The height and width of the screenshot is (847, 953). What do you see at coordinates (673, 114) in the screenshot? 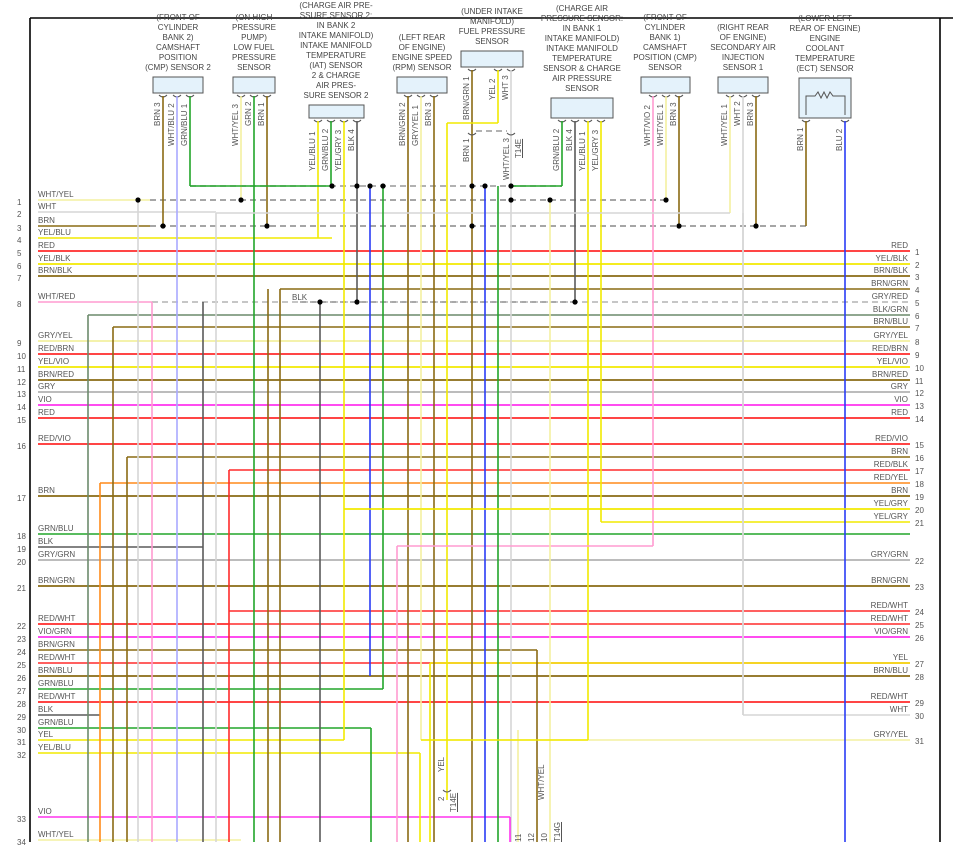
I see `sensor-pin-label: BRN 3` at bounding box center [673, 114].